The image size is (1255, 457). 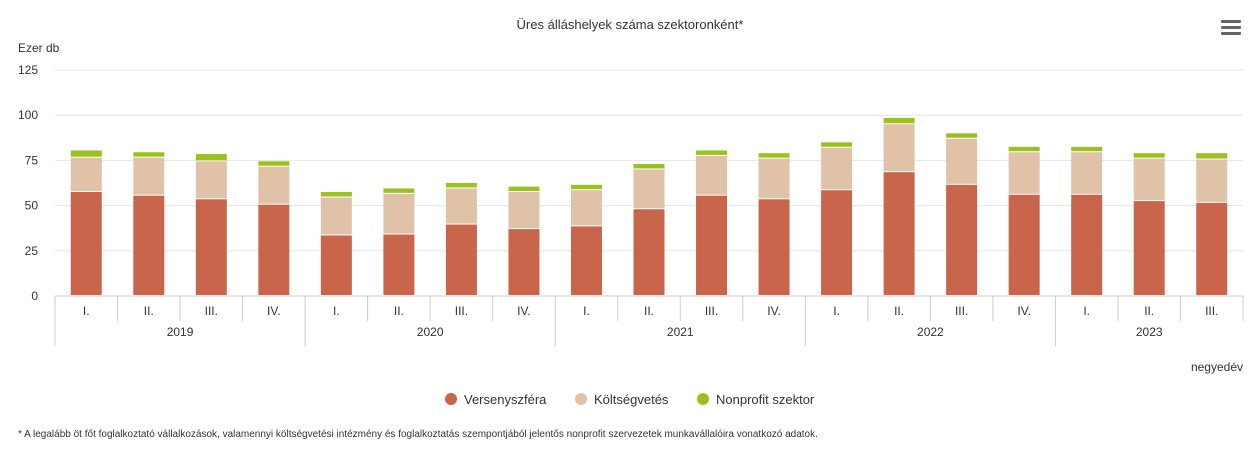 What do you see at coordinates (32, 206) in the screenshot?
I see `y-tick-label: 50` at bounding box center [32, 206].